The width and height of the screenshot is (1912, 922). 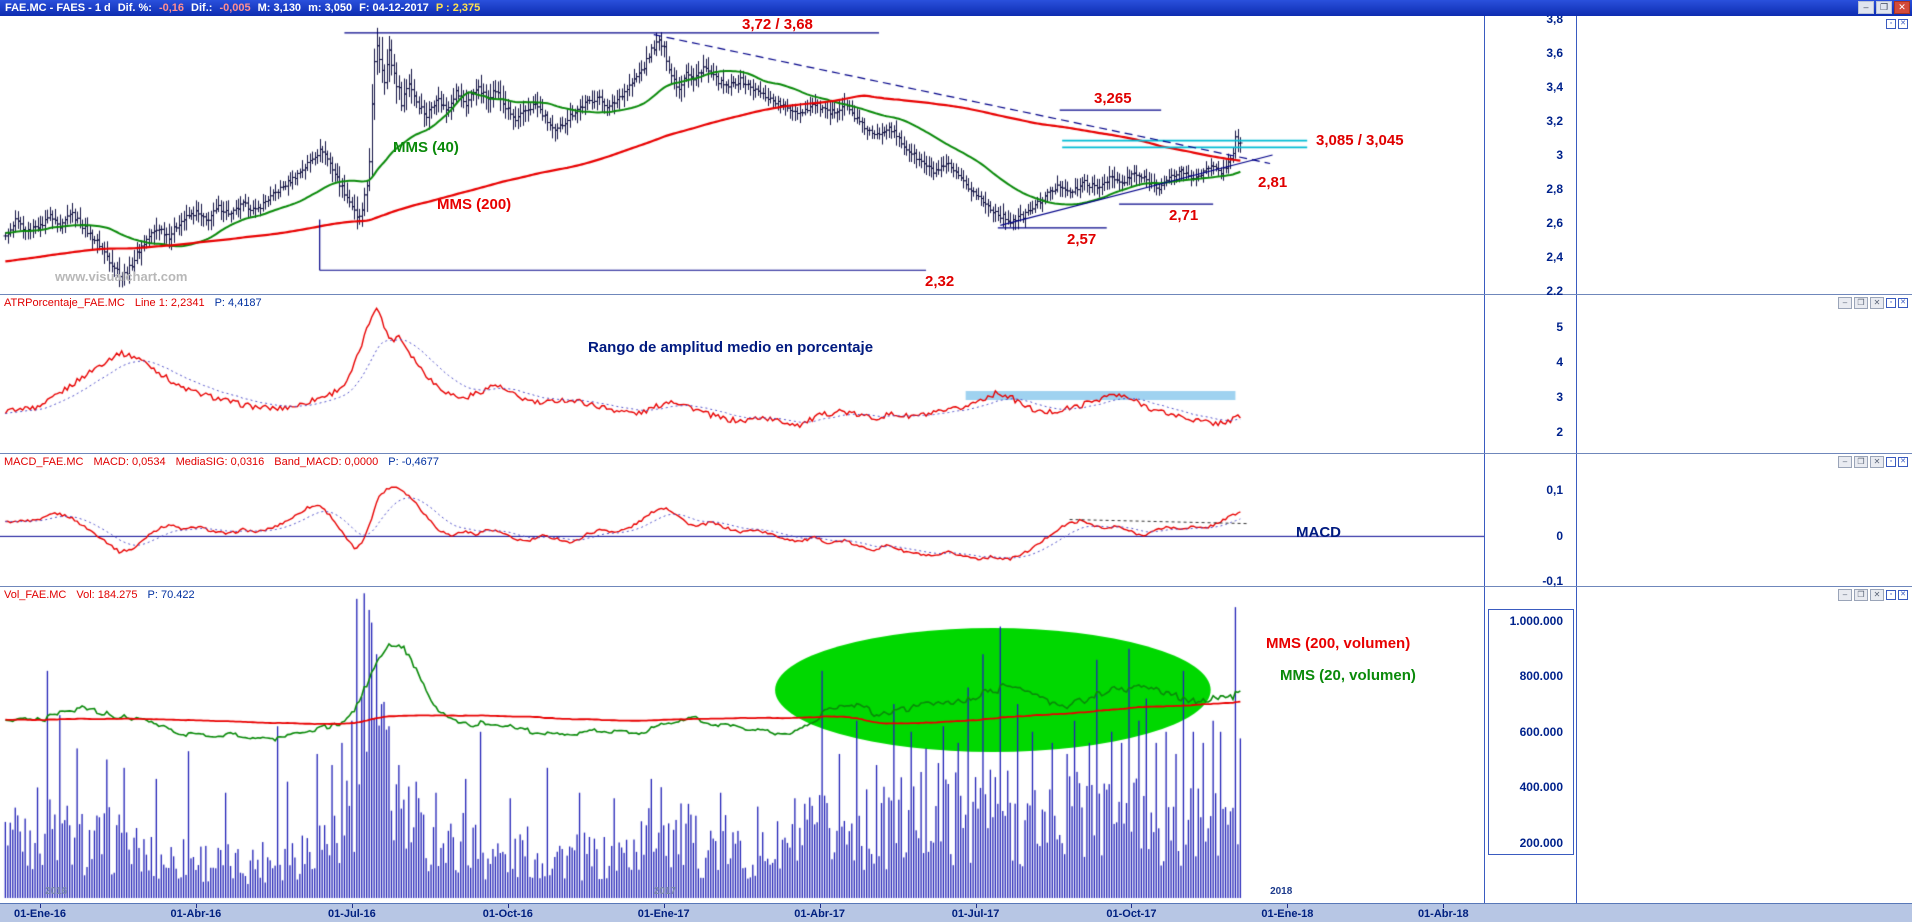 I want to click on volume-header: Vol_FAE.MC Vol: 184.275 P: 70.422, so click(x=99, y=595).